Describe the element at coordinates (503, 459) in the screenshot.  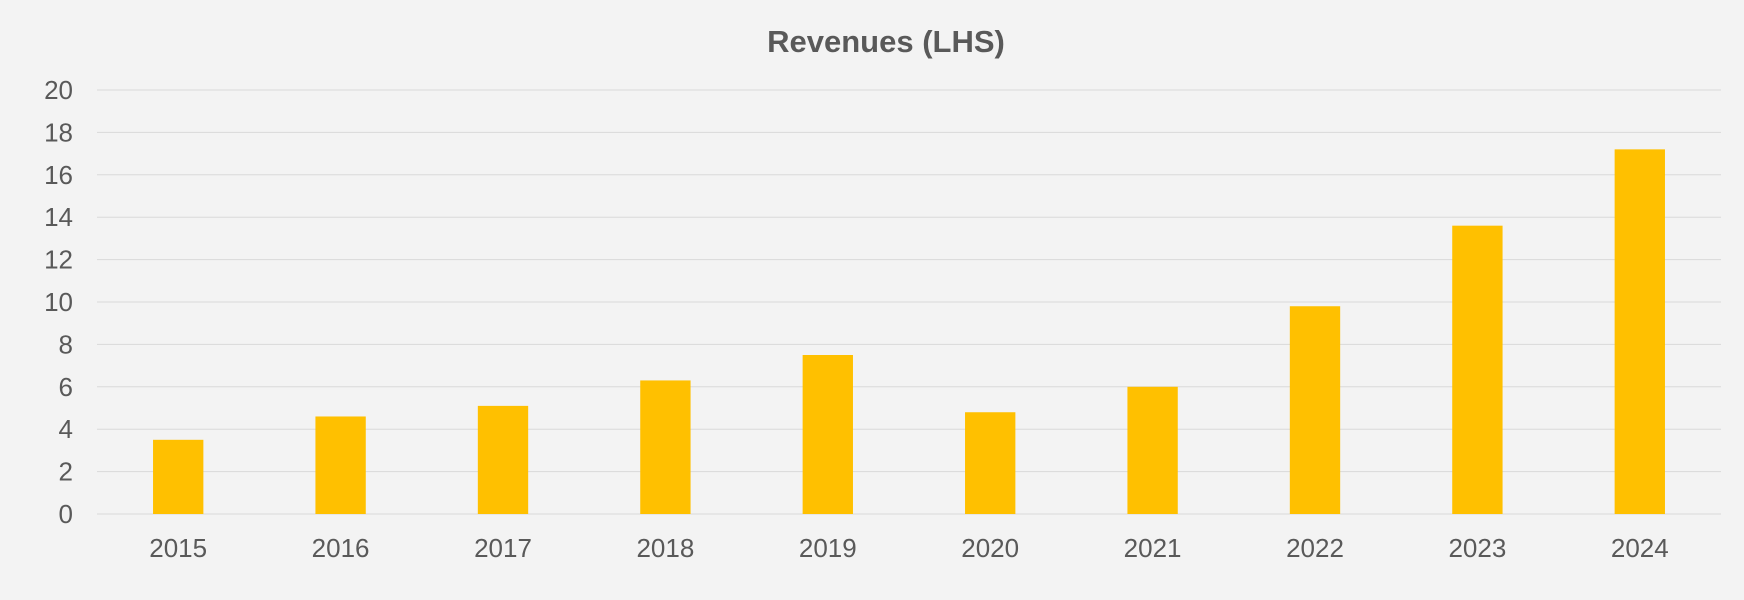
I see `bar-2017` at that location.